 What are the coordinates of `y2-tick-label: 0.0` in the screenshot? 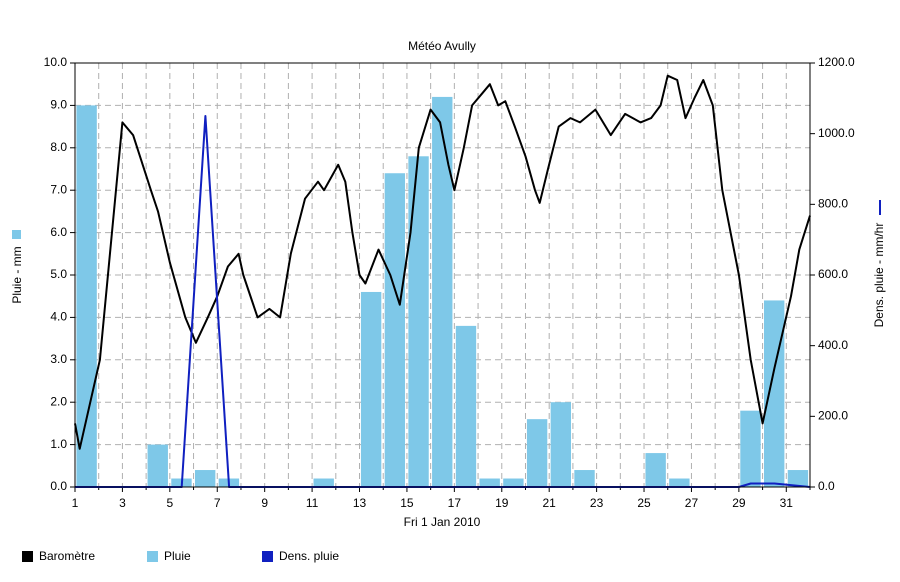 It's located at (826, 486).